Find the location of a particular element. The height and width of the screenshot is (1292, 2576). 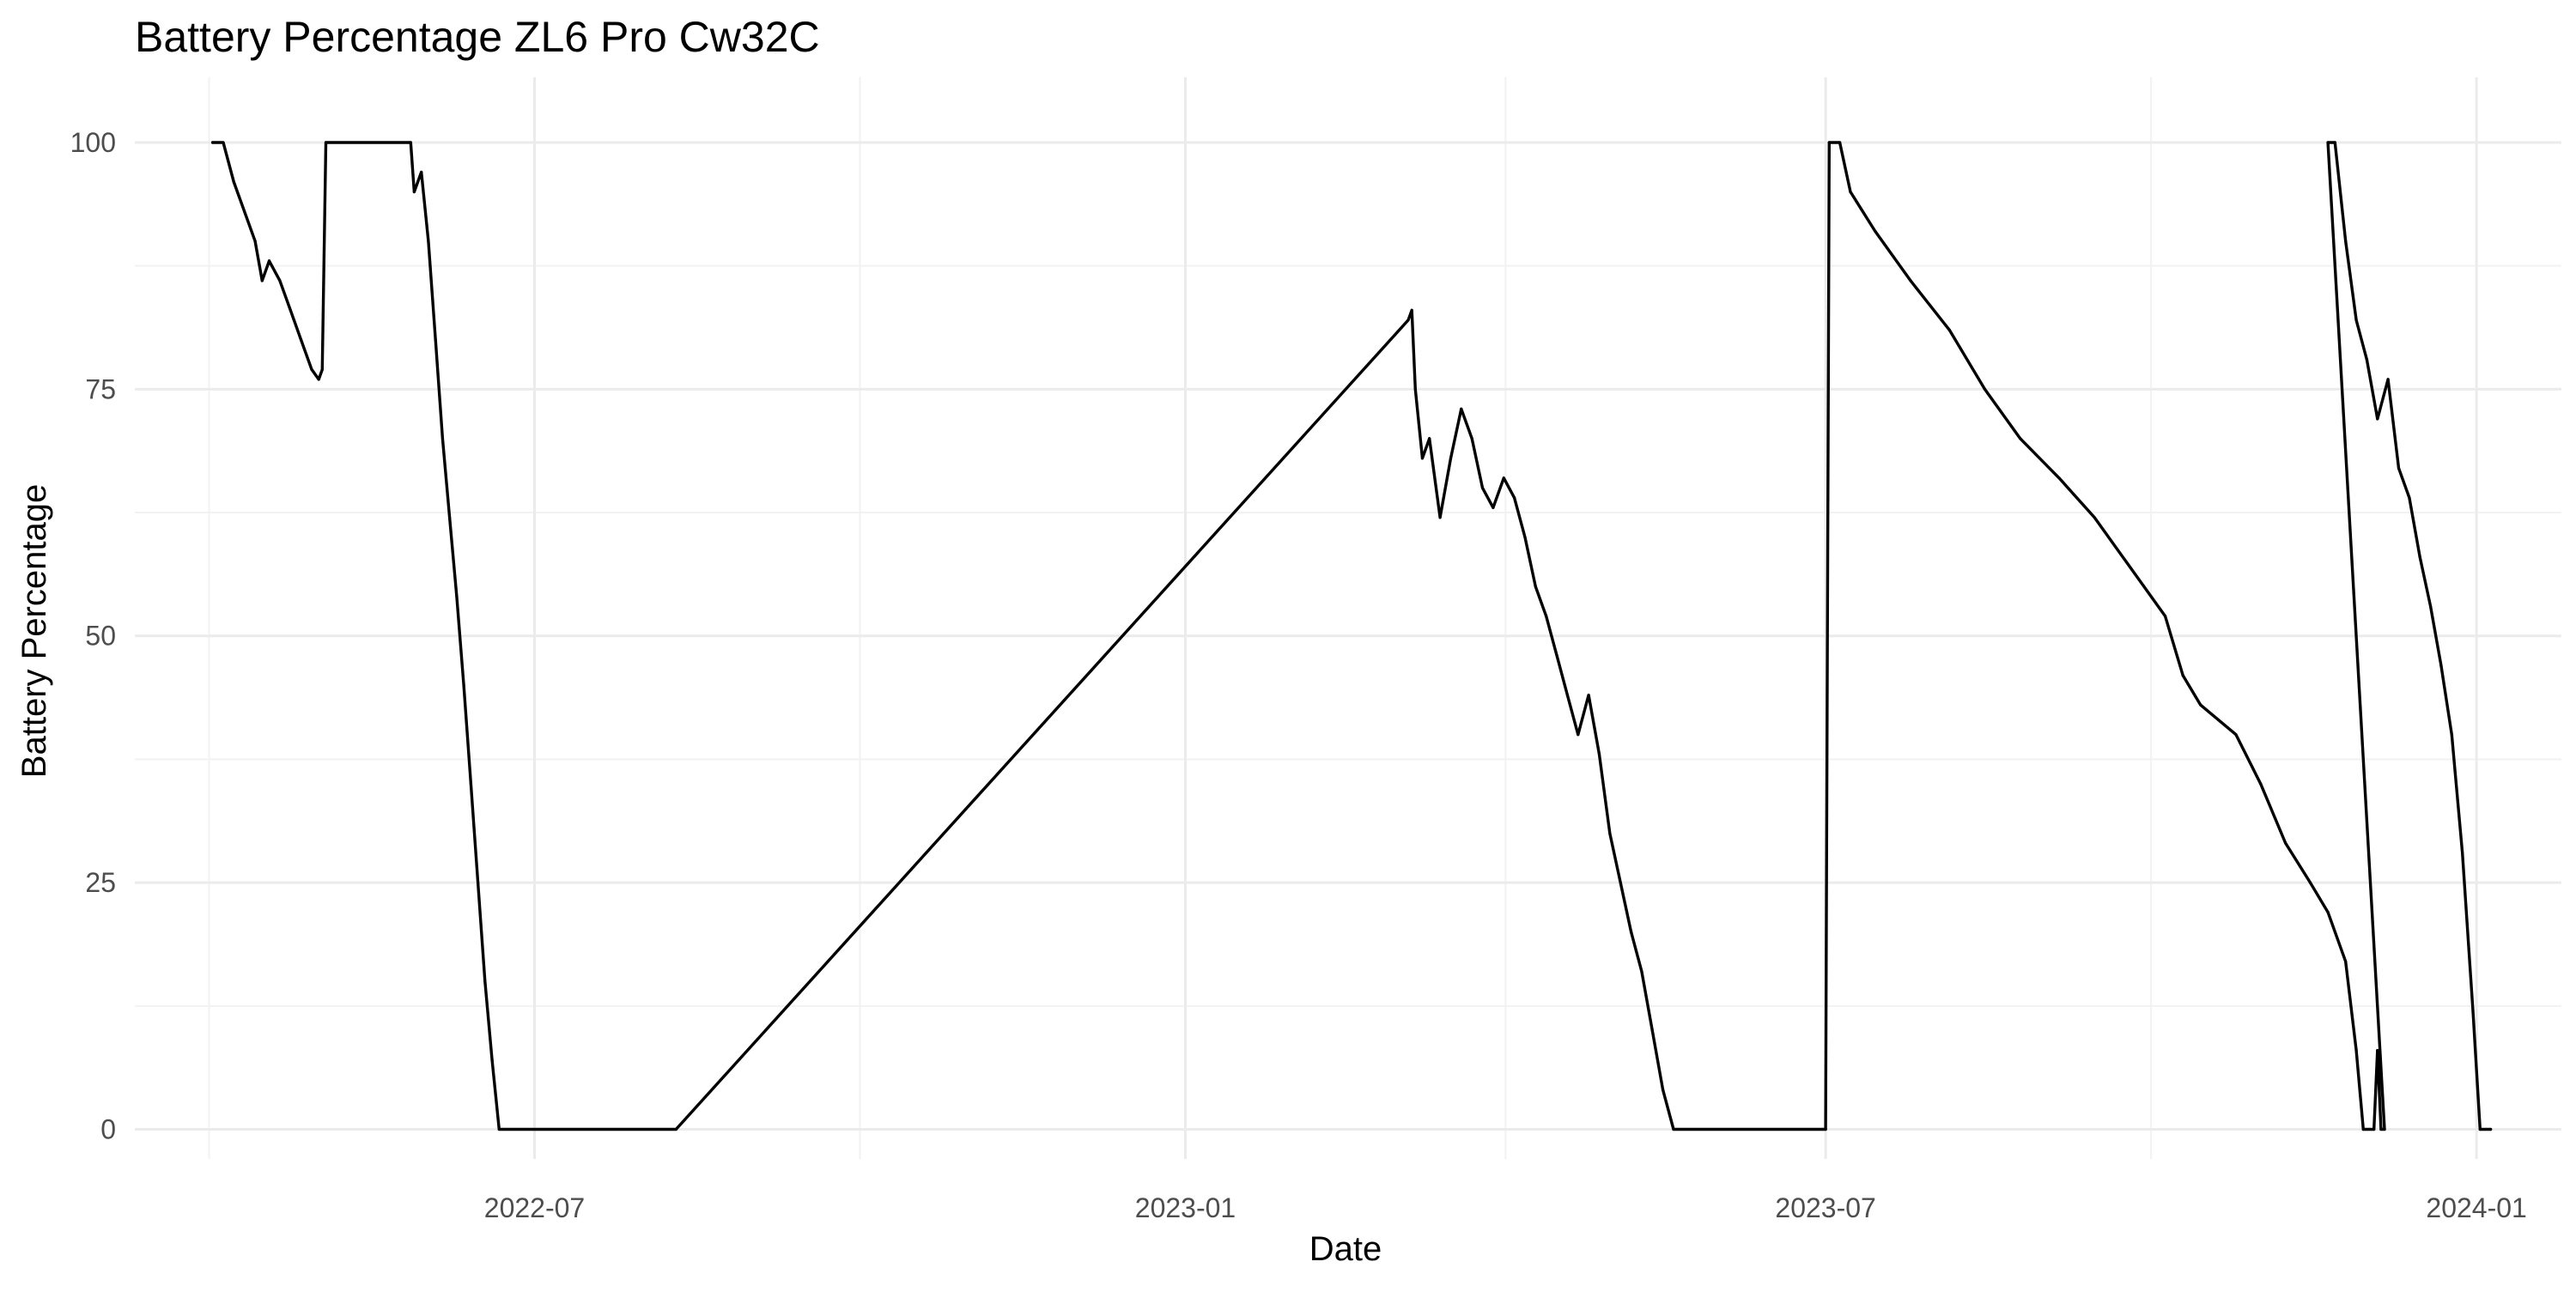

y-tick-label: 25 is located at coordinates (101, 882).